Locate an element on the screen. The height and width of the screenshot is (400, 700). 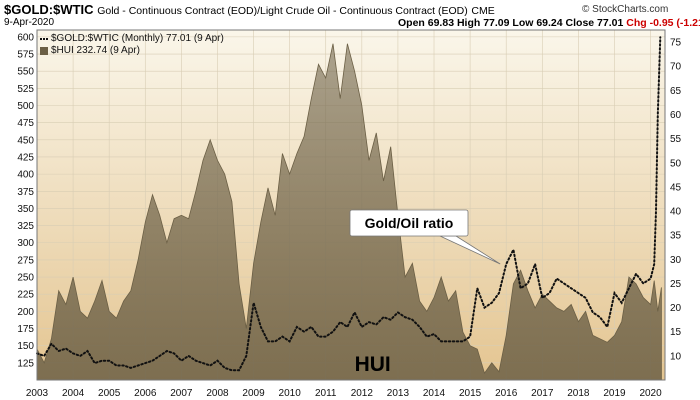
right-tick-label: 30 is located at coordinates (676, 260).